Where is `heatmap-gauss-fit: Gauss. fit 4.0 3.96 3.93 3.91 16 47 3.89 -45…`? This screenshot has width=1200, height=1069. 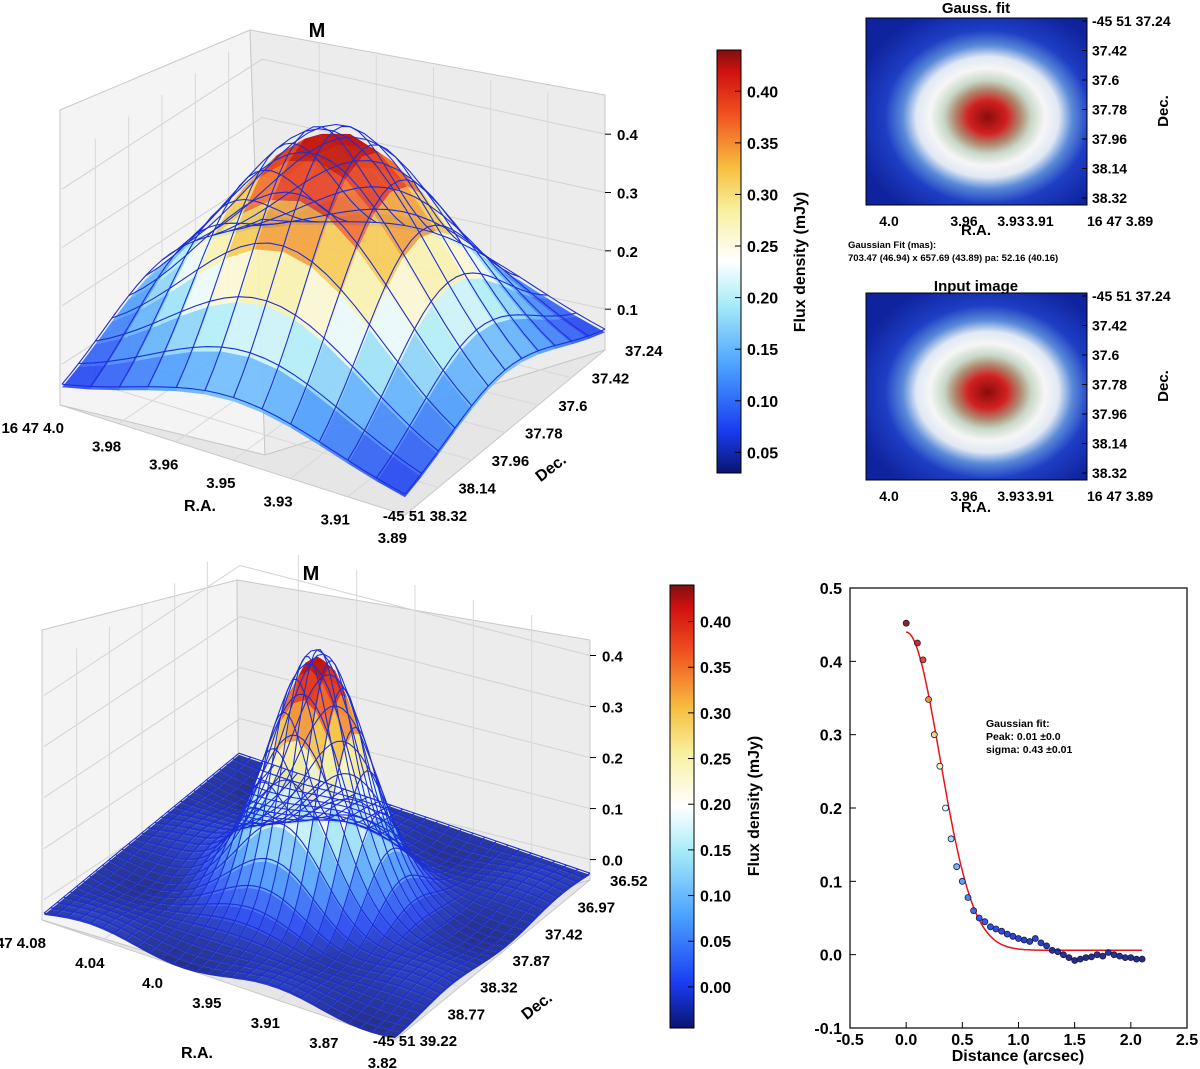 heatmap-gauss-fit: Gauss. fit 4.0 3.96 3.93 3.91 16 47 3.89 -45… is located at coordinates (1010, 132).